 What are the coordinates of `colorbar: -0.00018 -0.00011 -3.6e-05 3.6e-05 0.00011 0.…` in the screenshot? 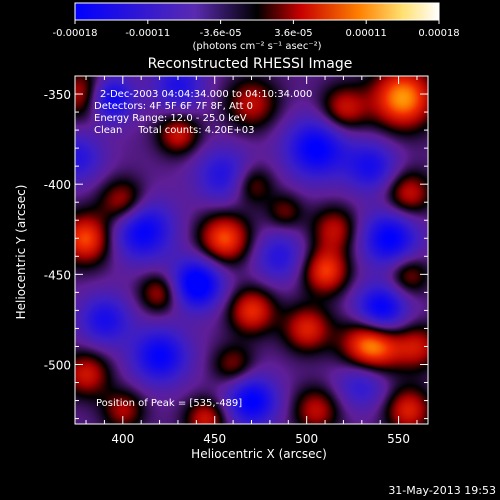 It's located at (256, 27).